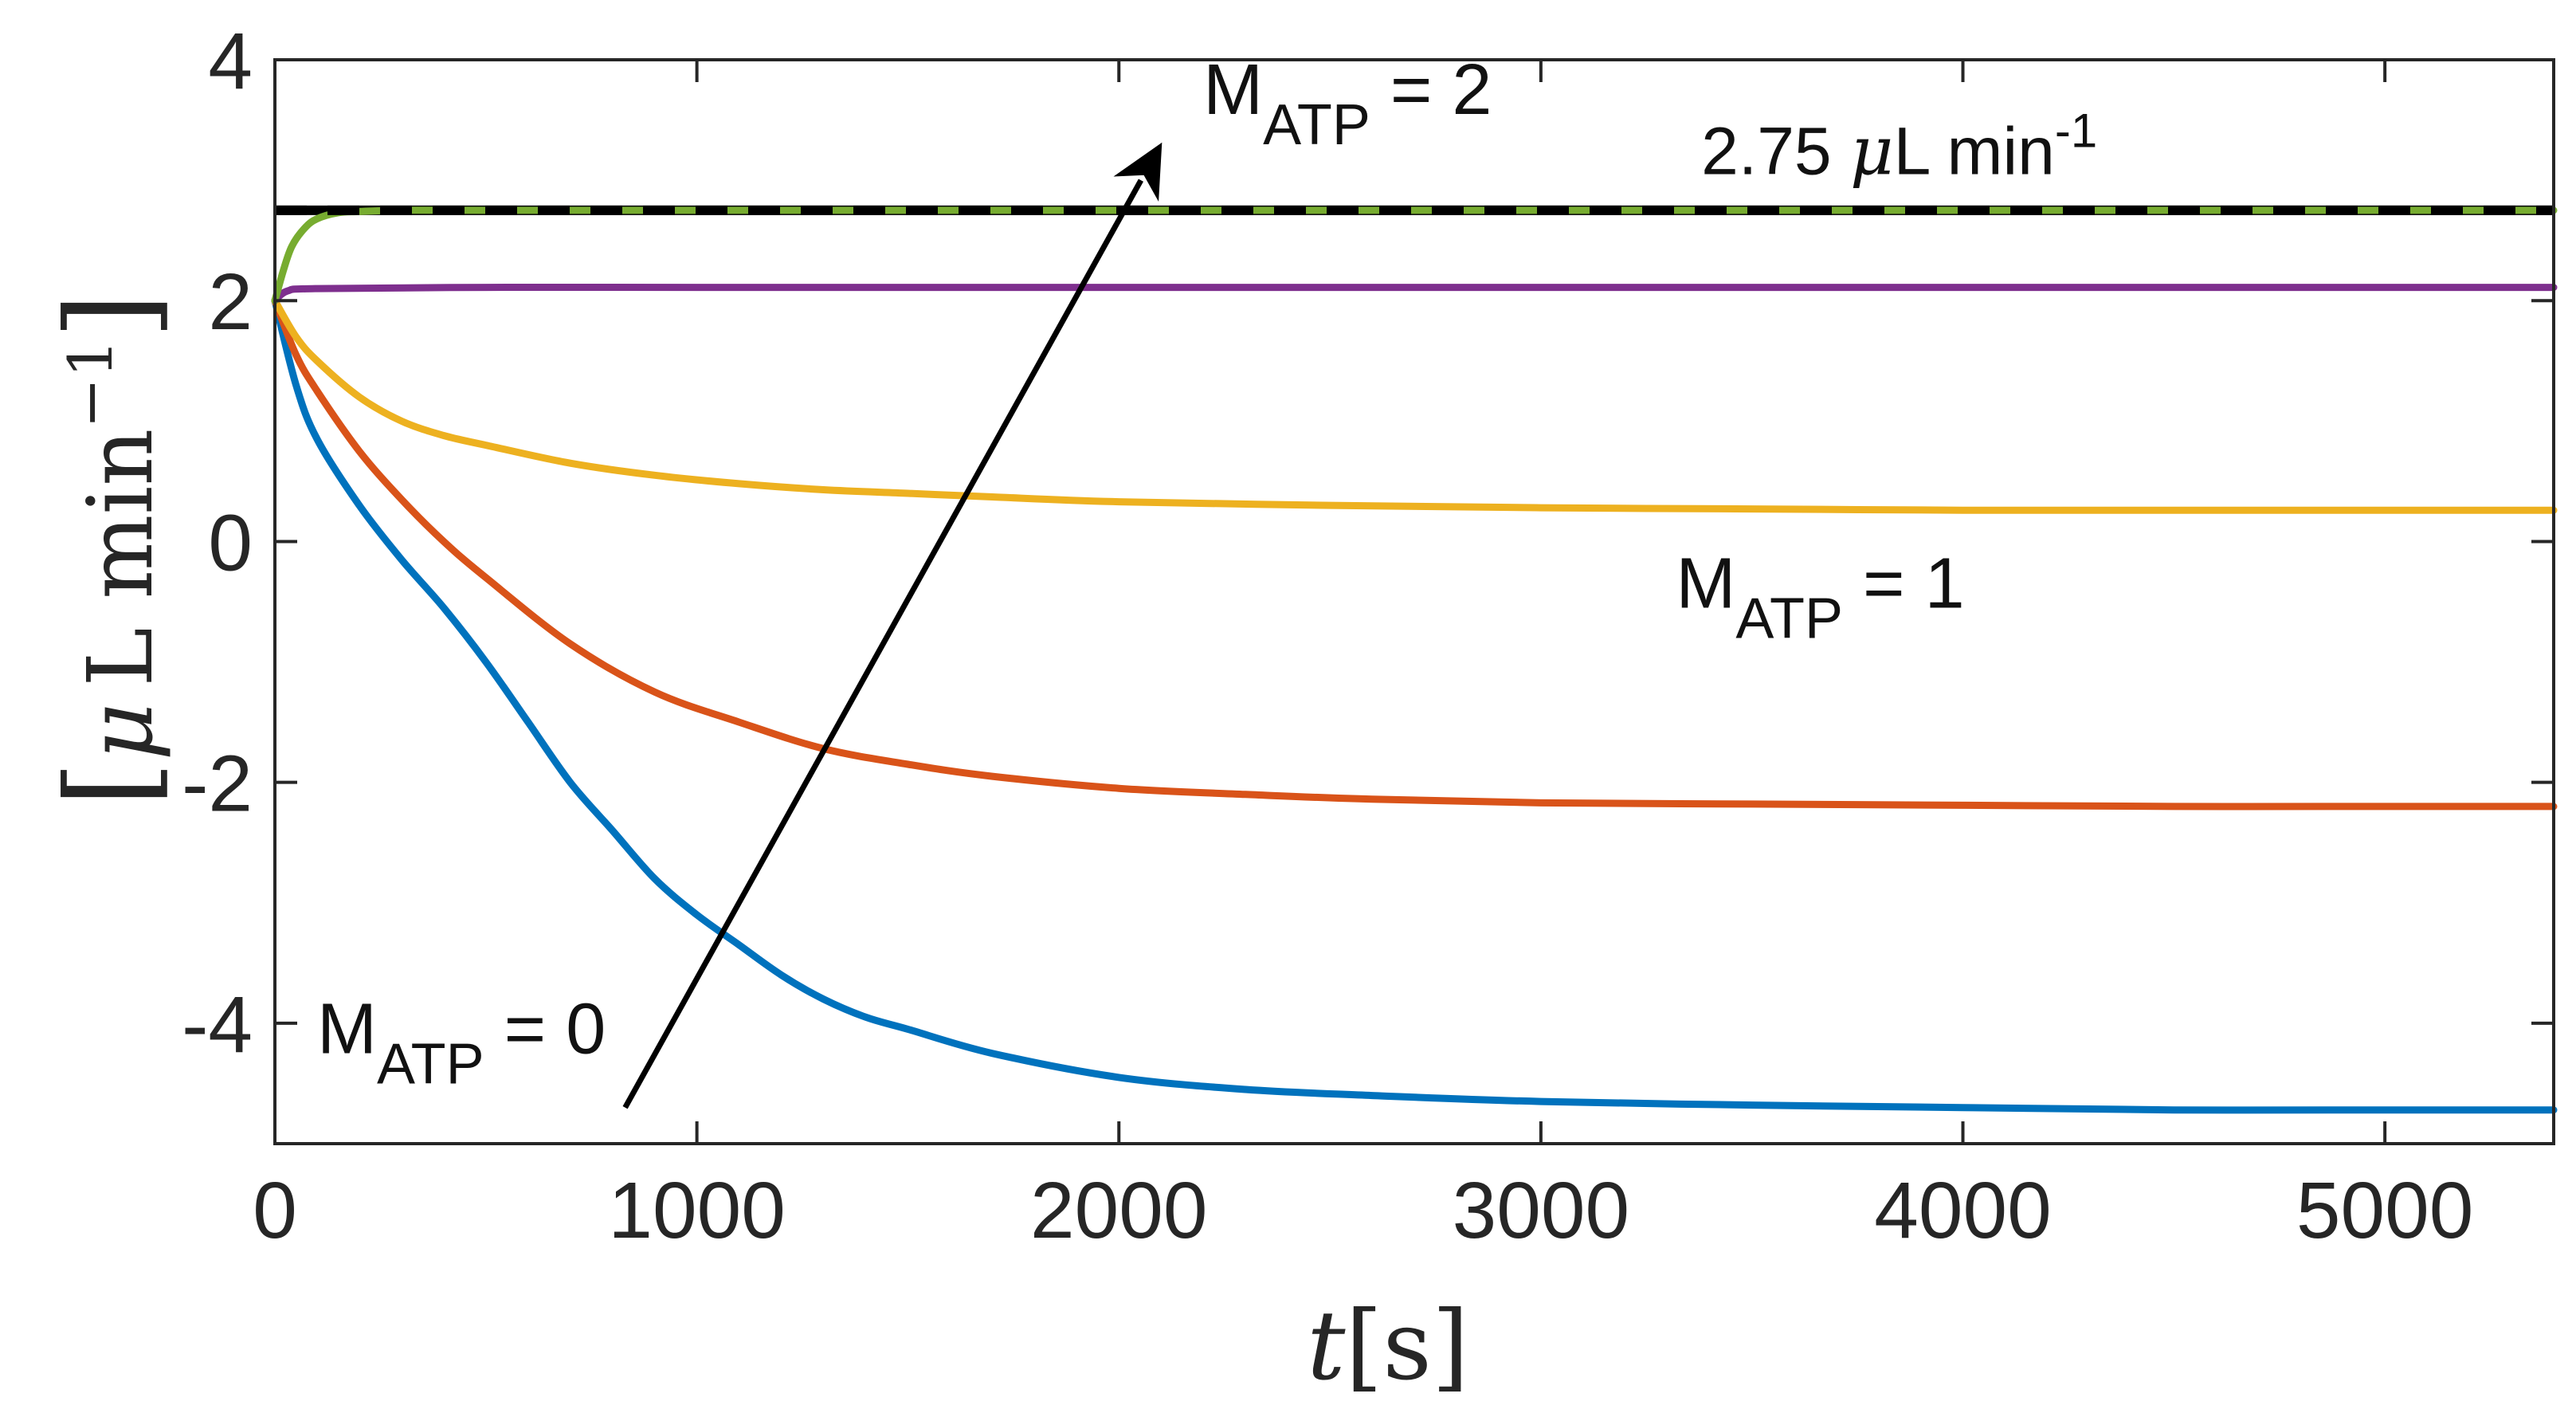  What do you see at coordinates (1414, 293) in the screenshot?
I see `series-line-purple` at bounding box center [1414, 293].